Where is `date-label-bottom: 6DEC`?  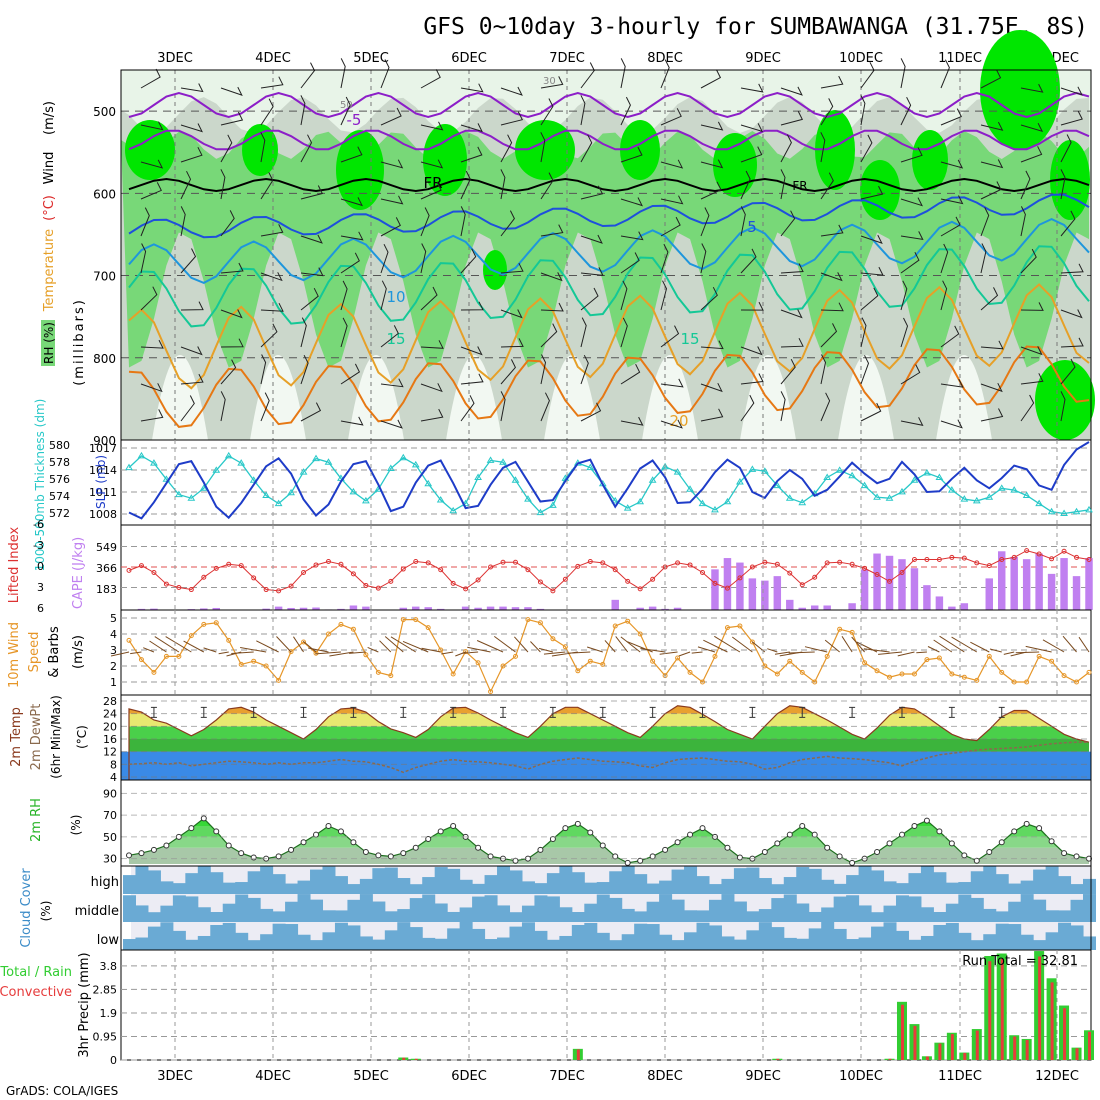 date-label-bottom: 6DEC is located at coordinates (469, 1076).